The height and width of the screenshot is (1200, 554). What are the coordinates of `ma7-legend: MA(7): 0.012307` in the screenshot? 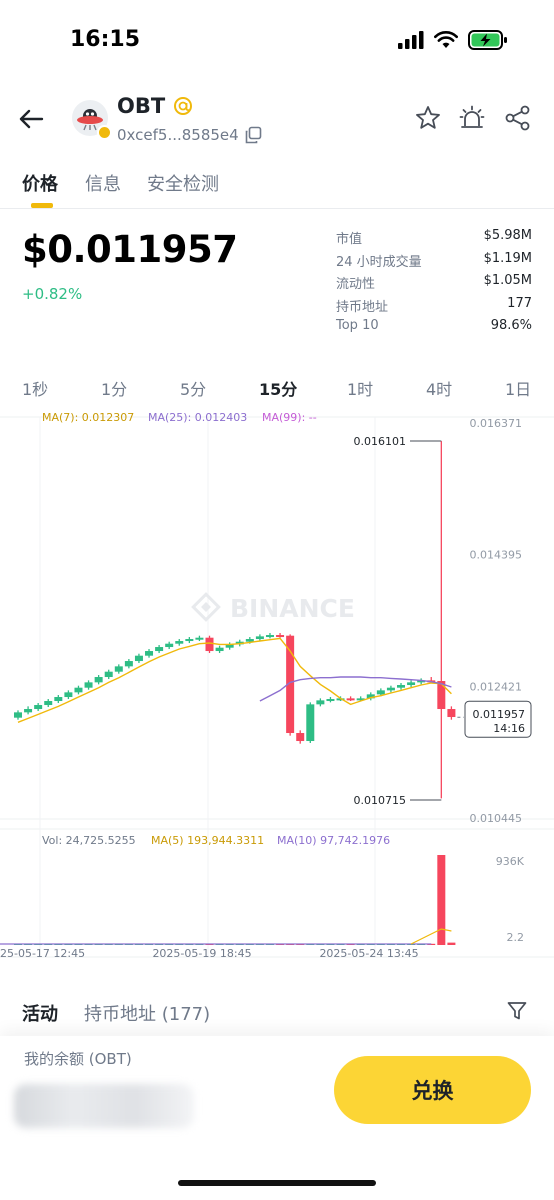 It's located at (88, 417).